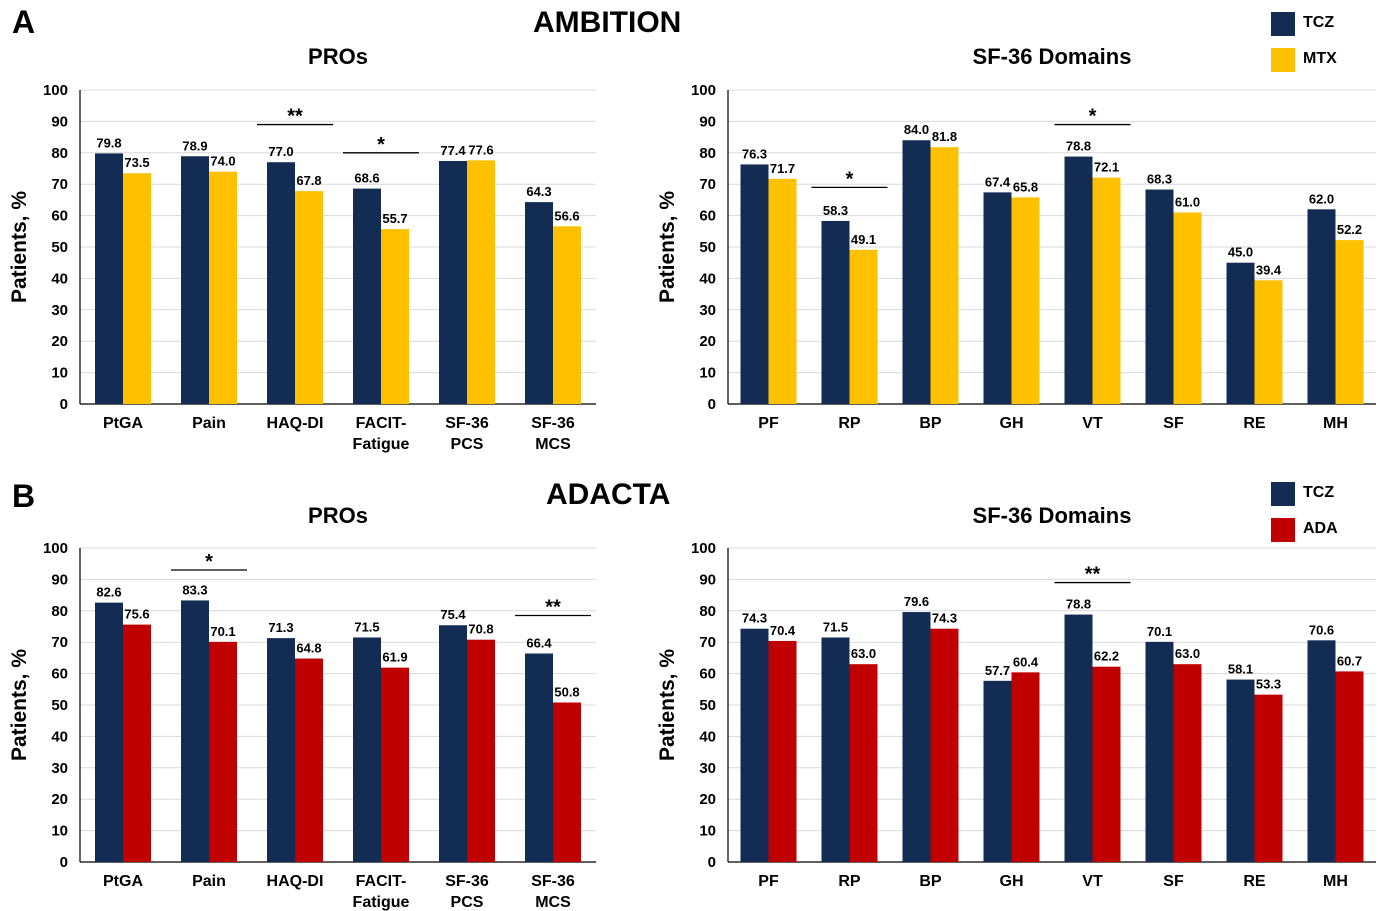 This screenshot has height=911, width=1378. I want to click on x-tick-label: HAQ-DI, so click(295, 423).